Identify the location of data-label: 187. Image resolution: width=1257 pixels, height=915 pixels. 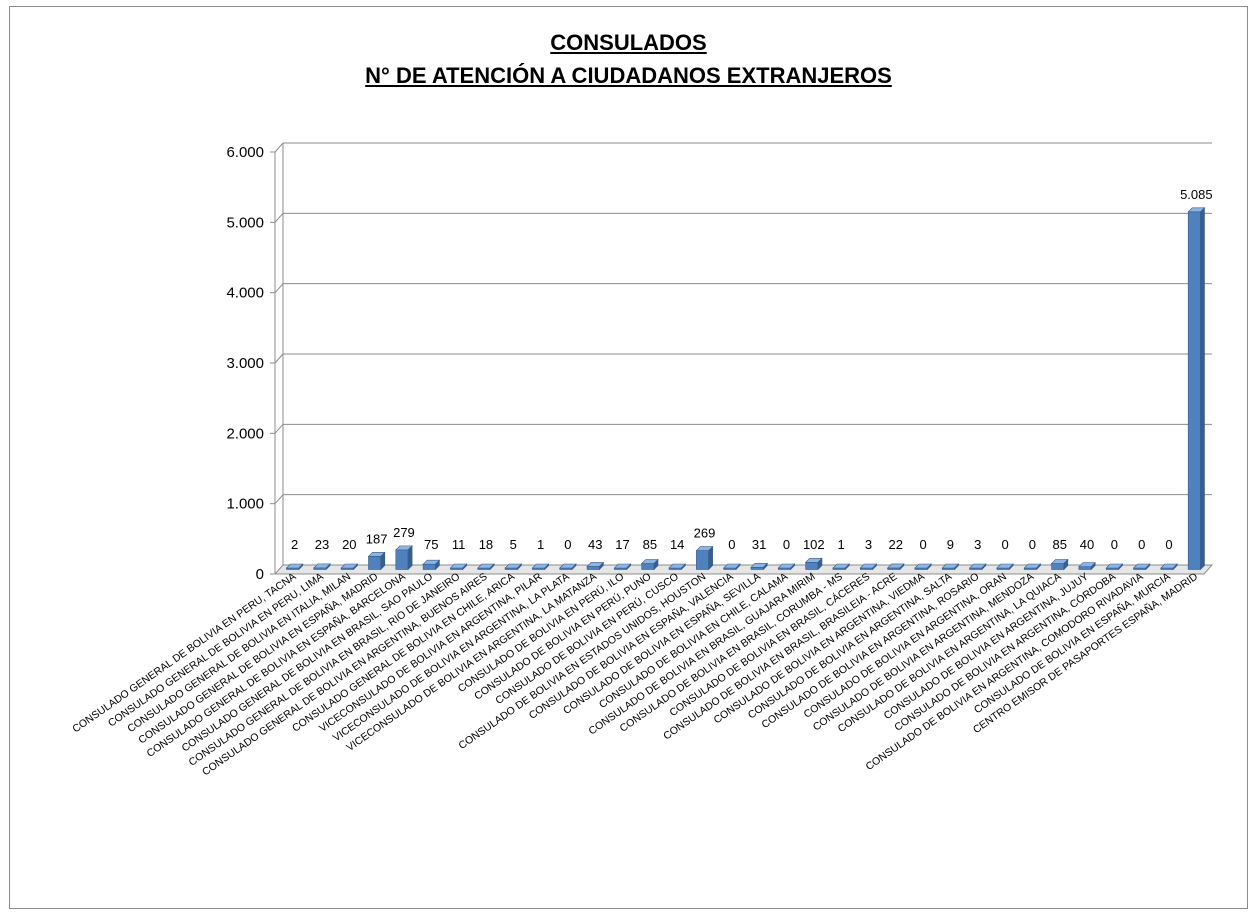
(377, 538).